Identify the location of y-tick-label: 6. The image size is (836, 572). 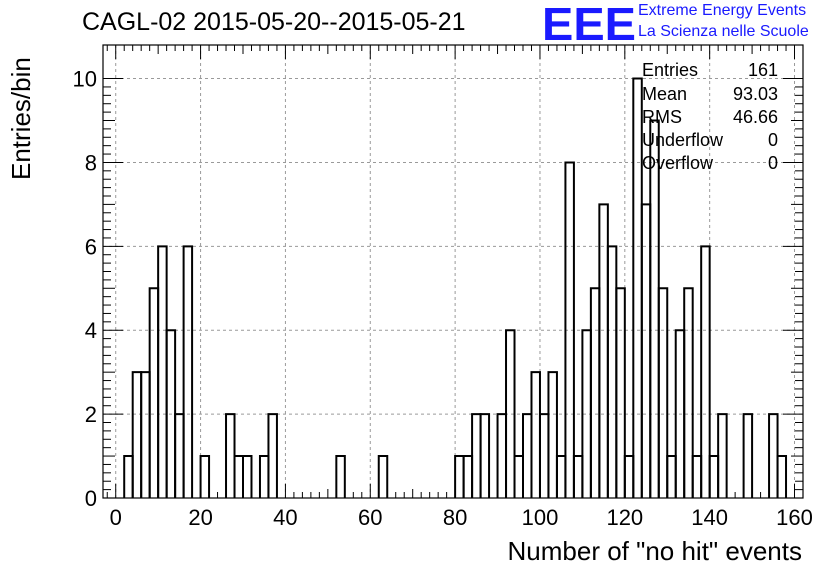
(91, 246).